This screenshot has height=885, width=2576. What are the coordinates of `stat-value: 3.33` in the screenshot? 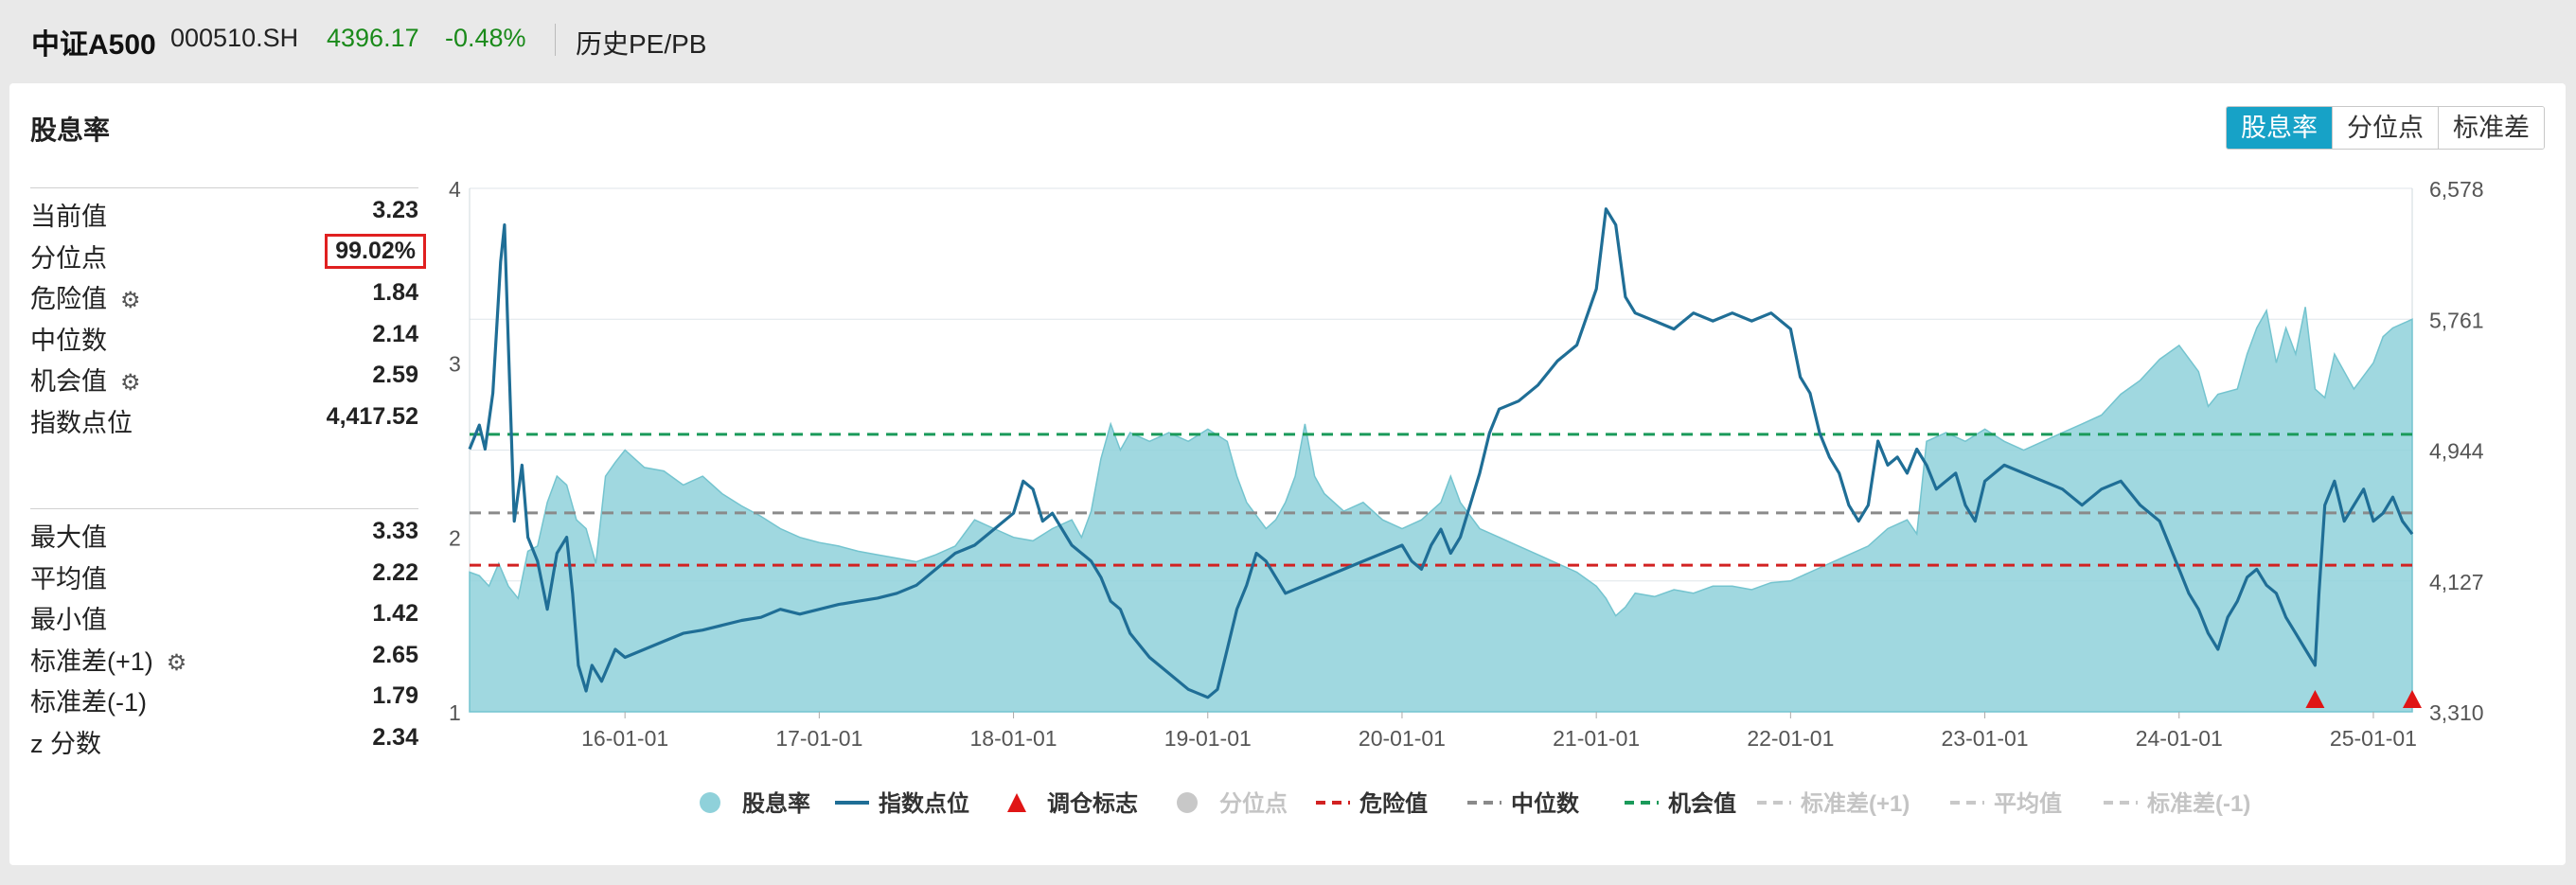 It's located at (395, 531).